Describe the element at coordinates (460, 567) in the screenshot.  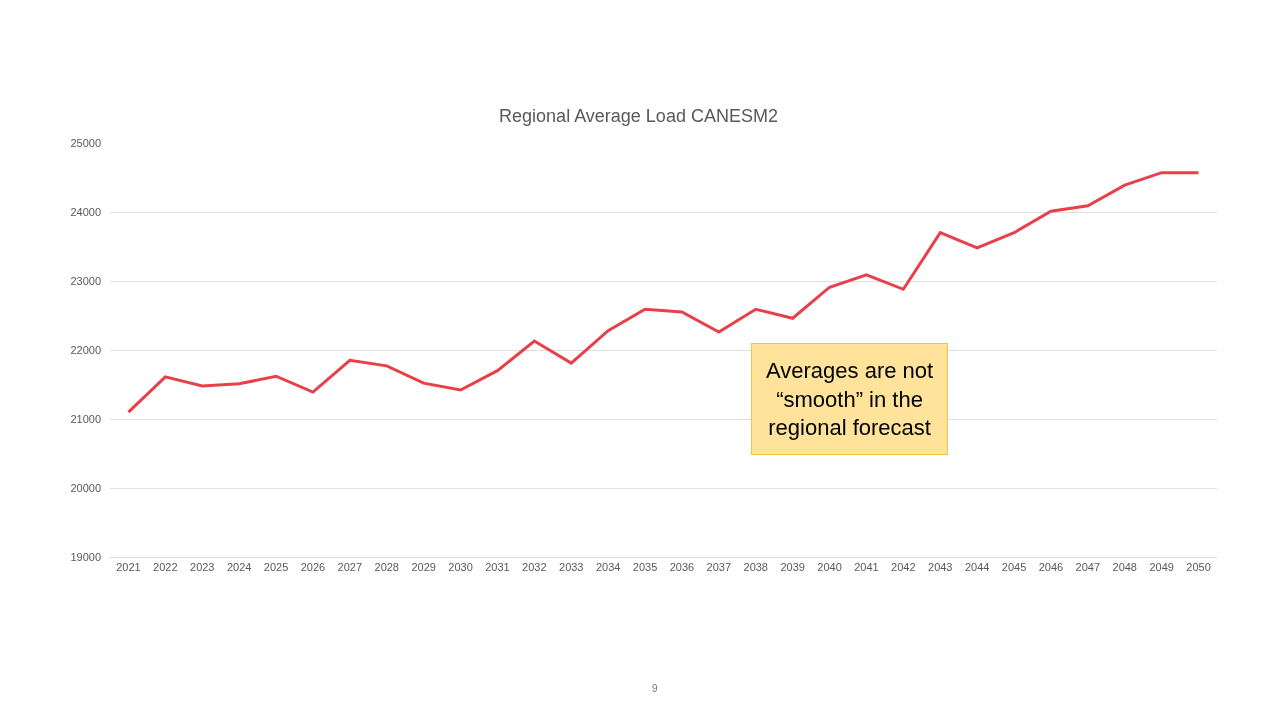
I see `x-tick-label: 2030` at that location.